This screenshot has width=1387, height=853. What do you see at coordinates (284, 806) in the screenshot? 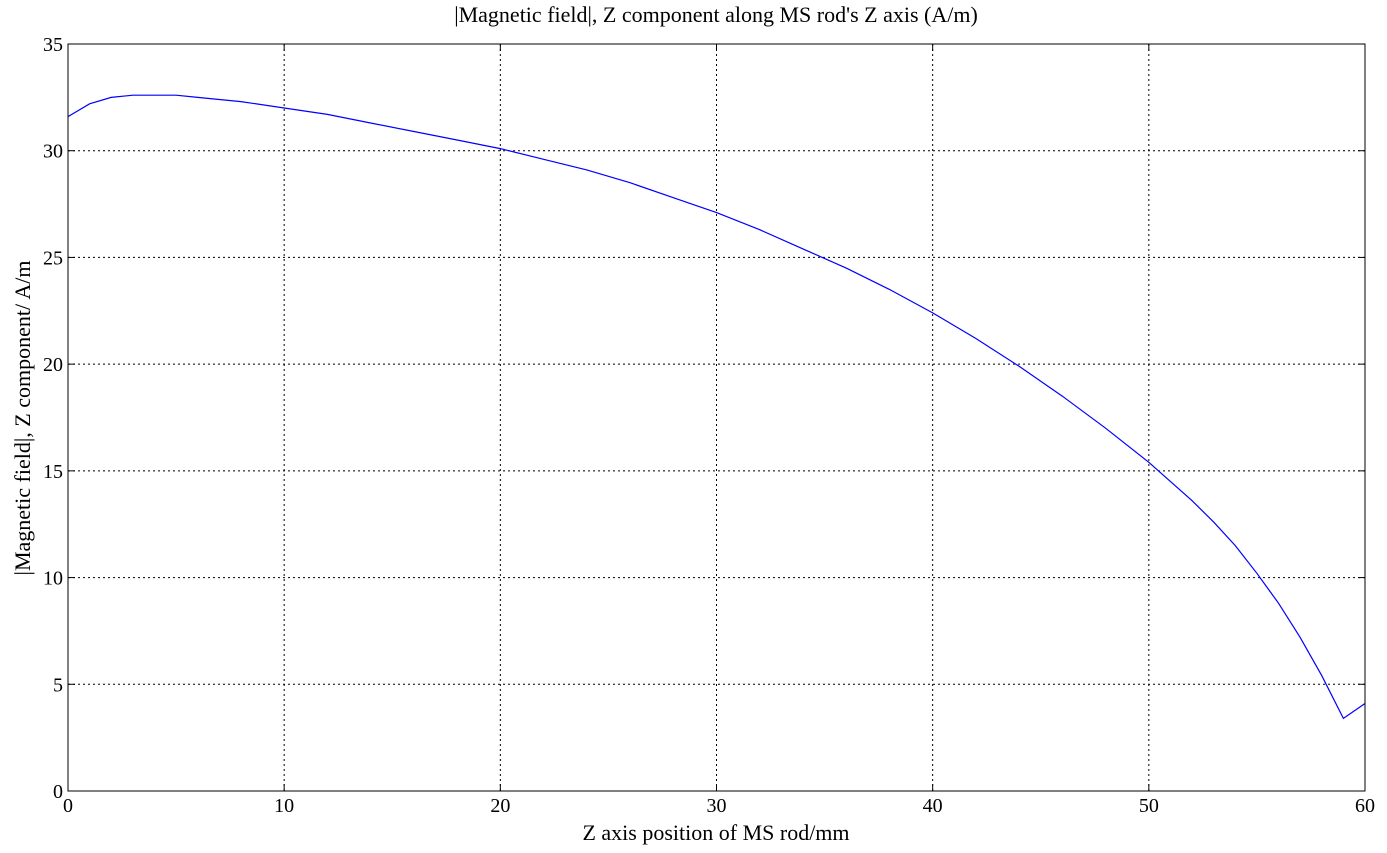
I see `x-tick-label: 10` at bounding box center [284, 806].